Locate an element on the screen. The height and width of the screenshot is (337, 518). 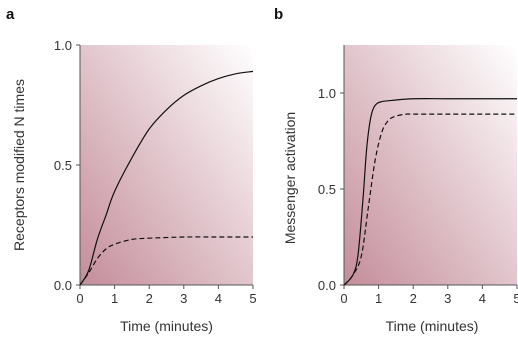
panel-a-title: a is located at coordinates (10, 14).